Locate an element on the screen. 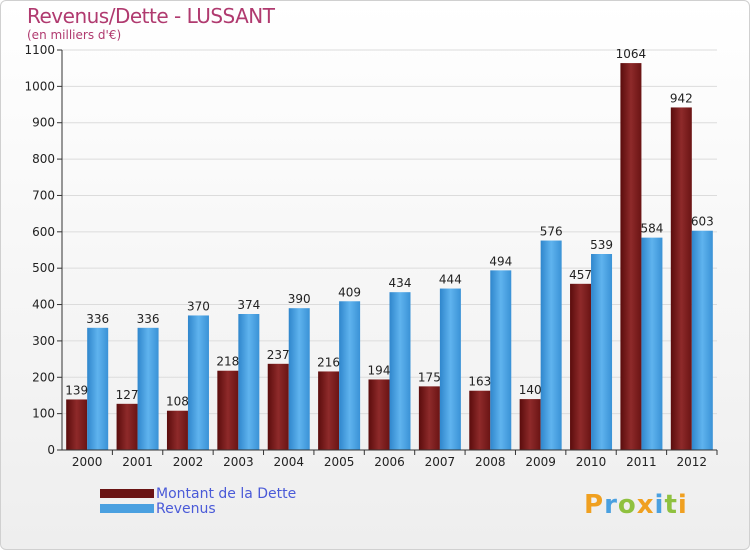 This screenshot has width=750, height=550. y-tick-label: 900 is located at coordinates (43, 123).